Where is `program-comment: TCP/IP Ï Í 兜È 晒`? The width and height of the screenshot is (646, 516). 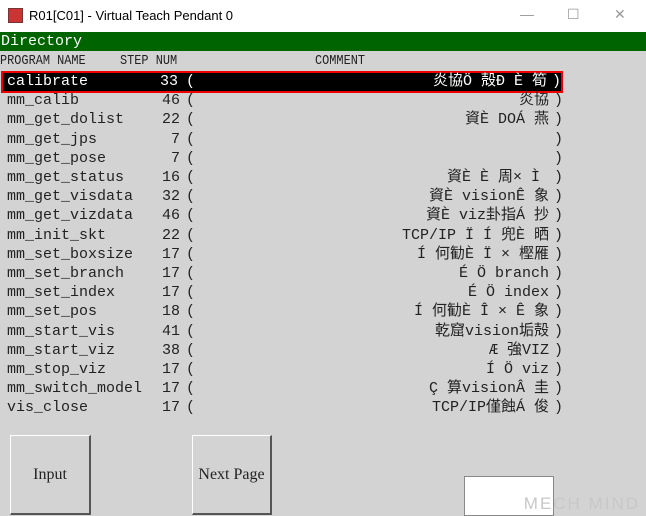 program-comment: TCP/IP Ï Í 兜È 晒 is located at coordinates (475, 235).